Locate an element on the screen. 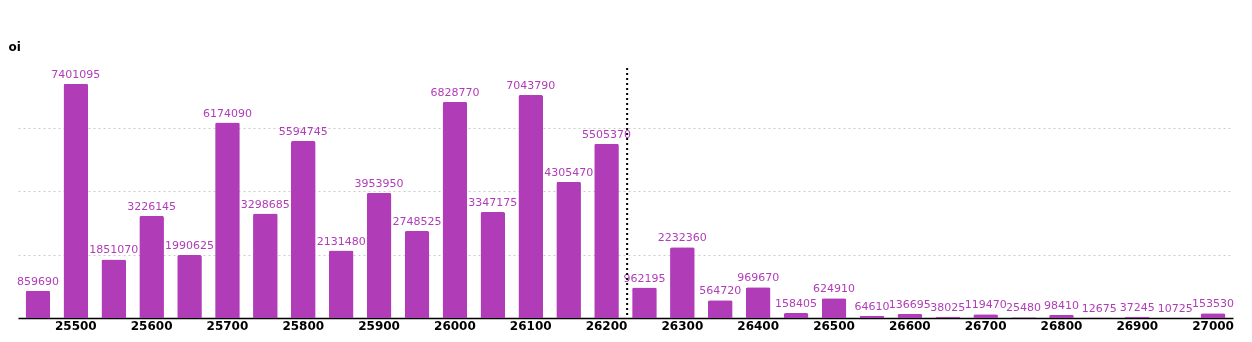 Image resolution: width=1252 pixels, height=342 pixels. data-label: 12675 is located at coordinates (1099, 308).